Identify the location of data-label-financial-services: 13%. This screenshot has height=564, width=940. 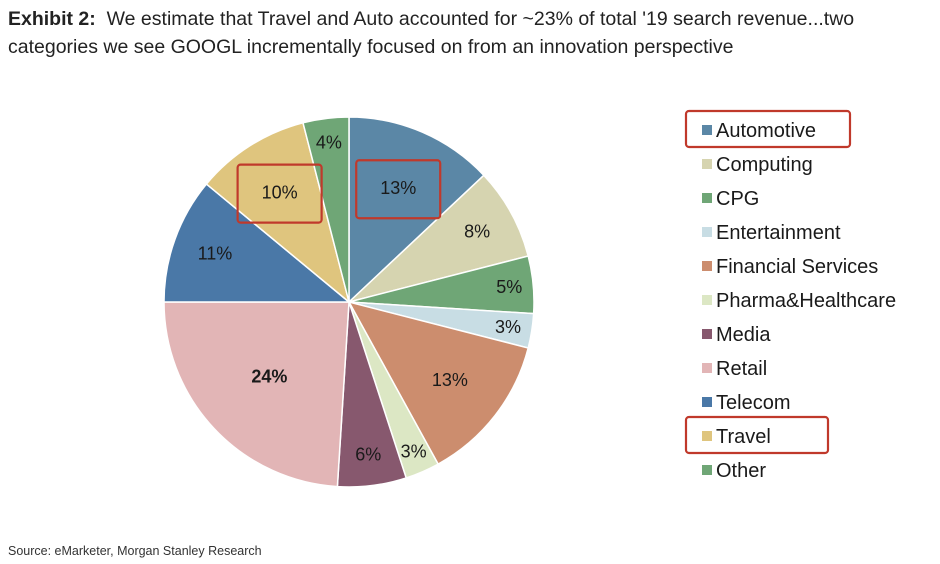
(450, 380).